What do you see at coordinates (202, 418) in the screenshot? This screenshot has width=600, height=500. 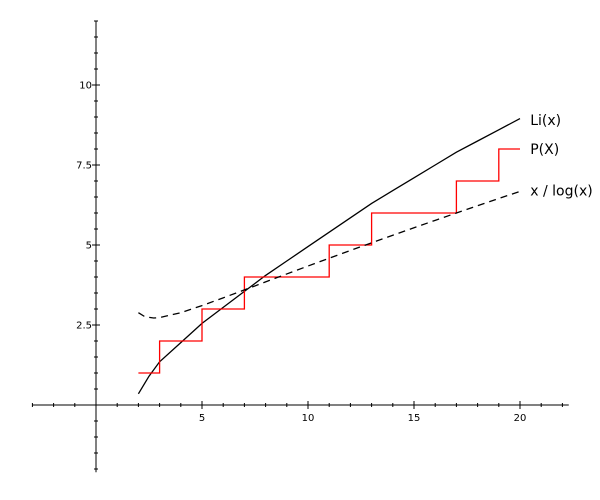 I see `x-tick-label: 5` at bounding box center [202, 418].